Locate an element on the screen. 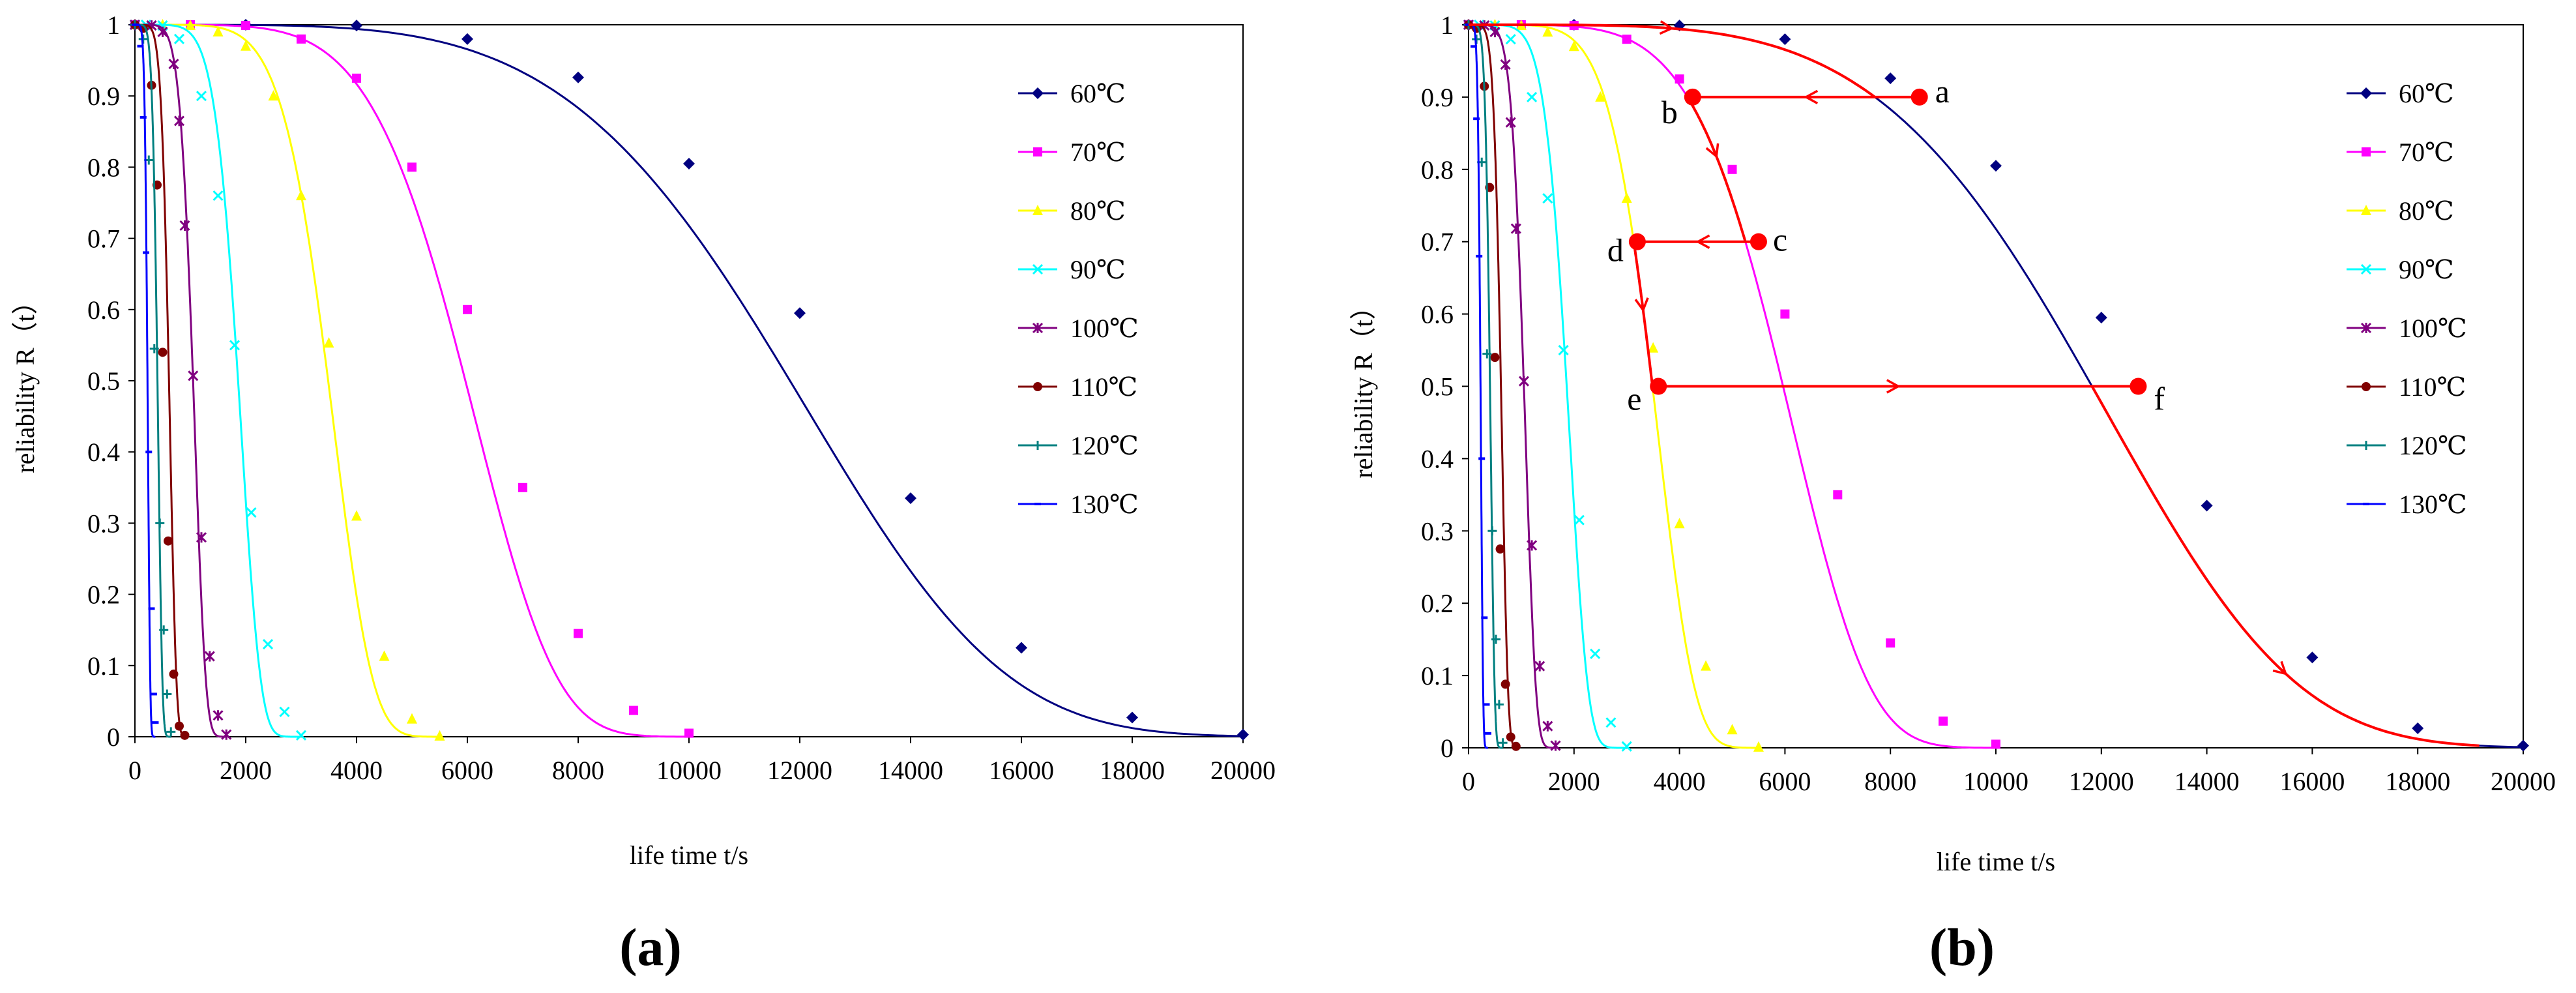 The width and height of the screenshot is (2576, 993). y-tick-label: 0.1 is located at coordinates (1437, 675).